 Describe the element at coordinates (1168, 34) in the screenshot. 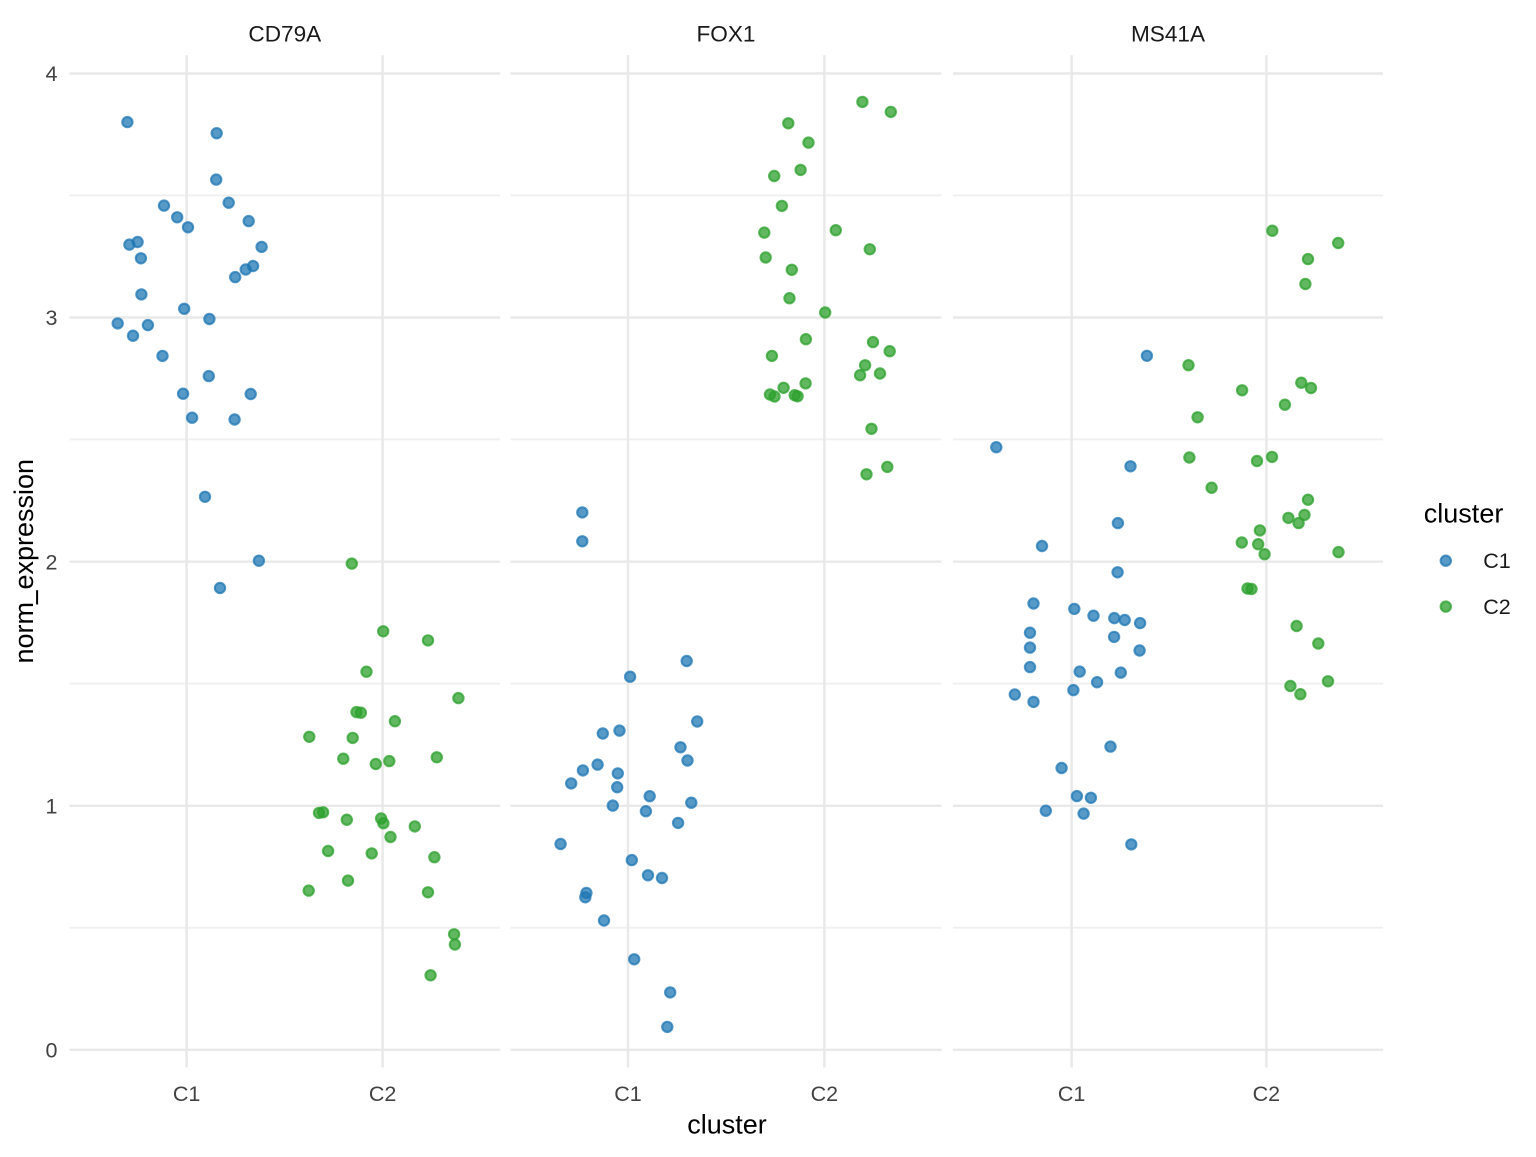

I see `svg-text: MS41A` at that location.